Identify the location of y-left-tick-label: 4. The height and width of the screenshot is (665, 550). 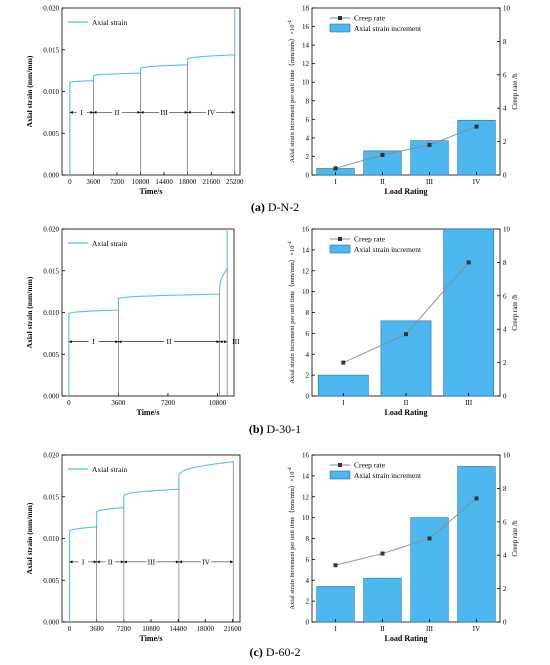
(308, 355).